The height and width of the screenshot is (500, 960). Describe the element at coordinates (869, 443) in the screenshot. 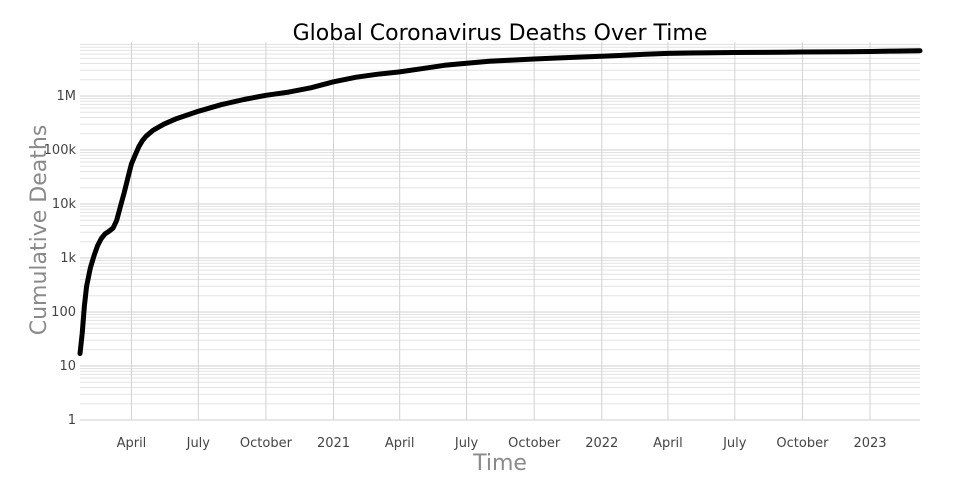

I see `x-tick-label: 2023` at that location.